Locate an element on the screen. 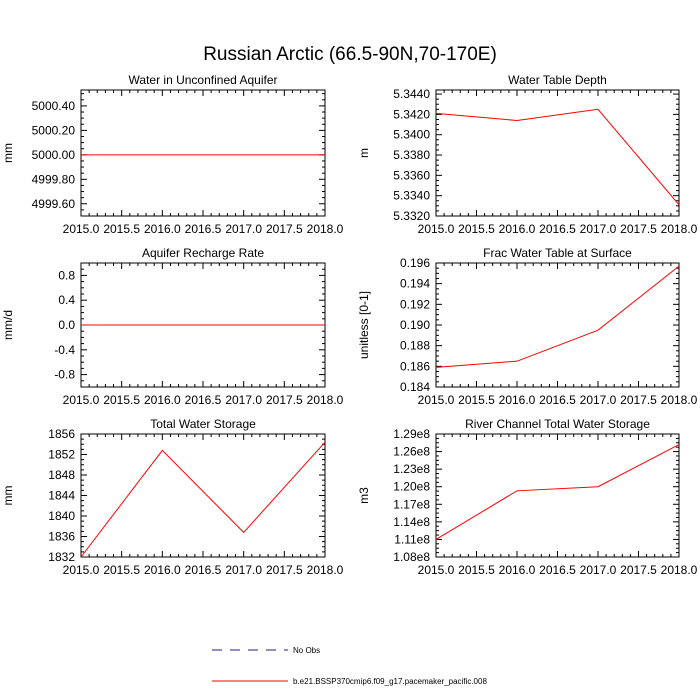 This screenshot has height=700, width=700. y-tick-label: 5.3340 is located at coordinates (411, 196).